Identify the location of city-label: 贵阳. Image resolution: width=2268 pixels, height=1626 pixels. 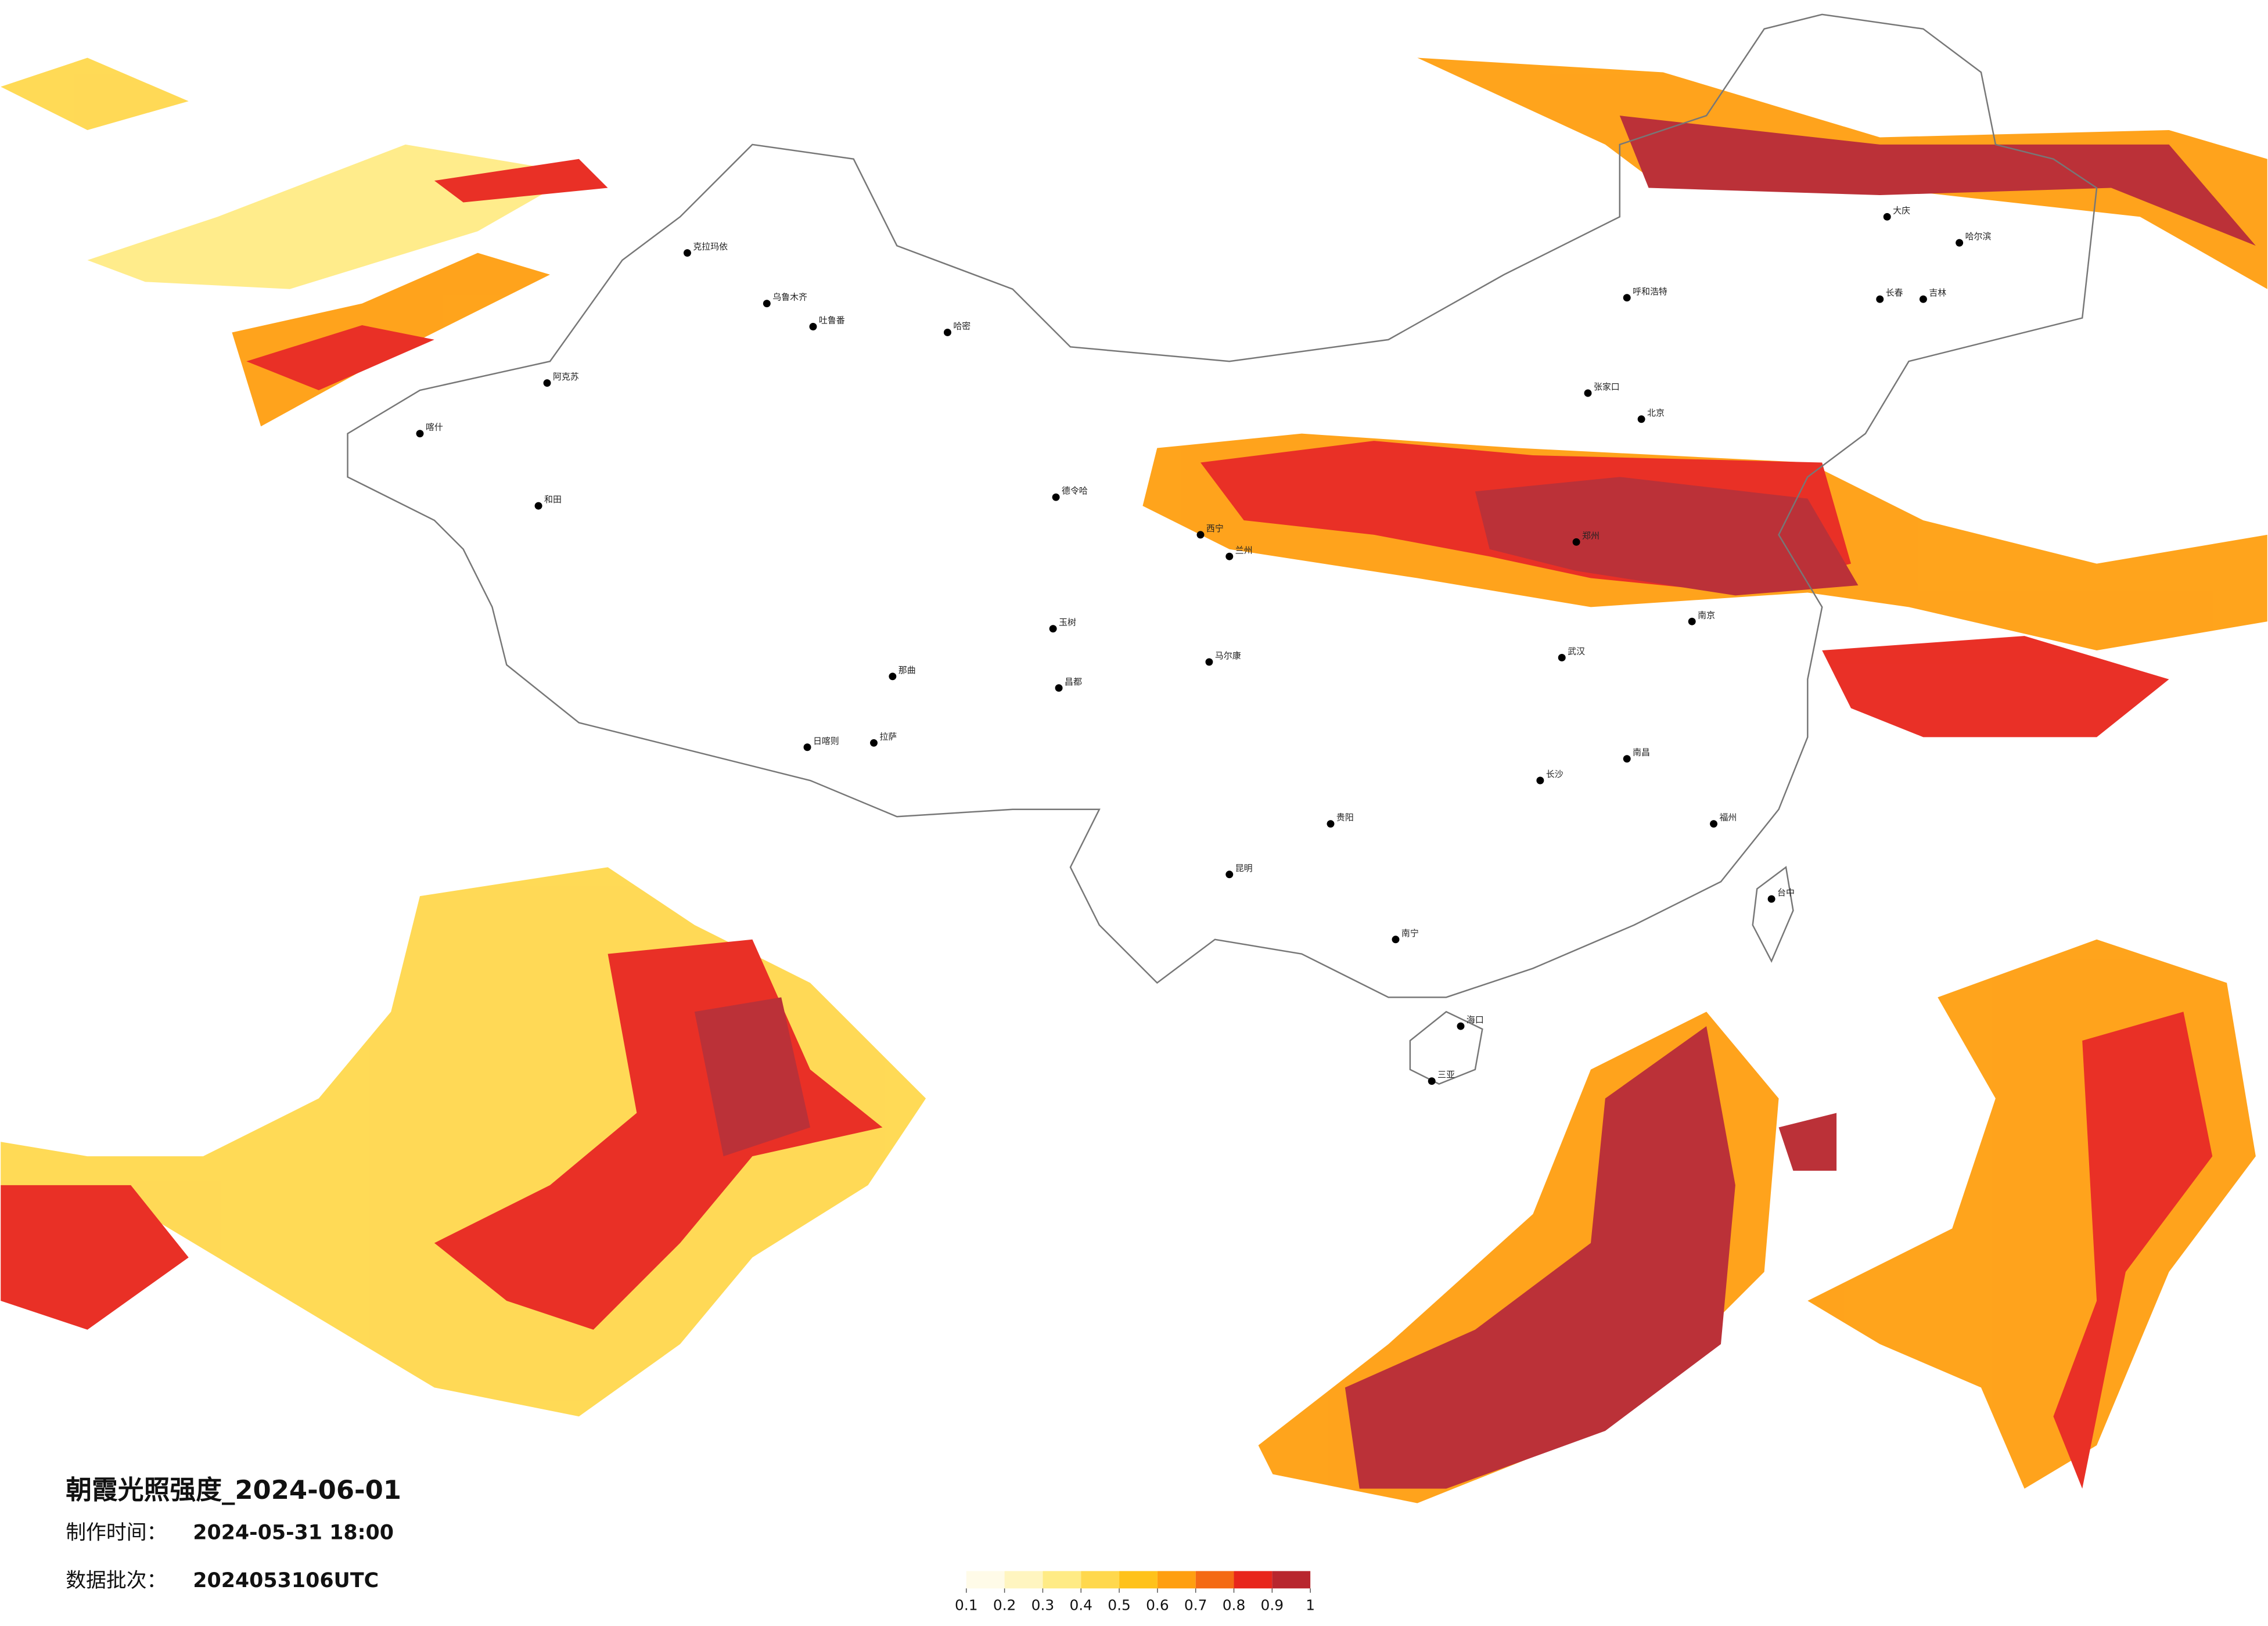
(1345, 817).